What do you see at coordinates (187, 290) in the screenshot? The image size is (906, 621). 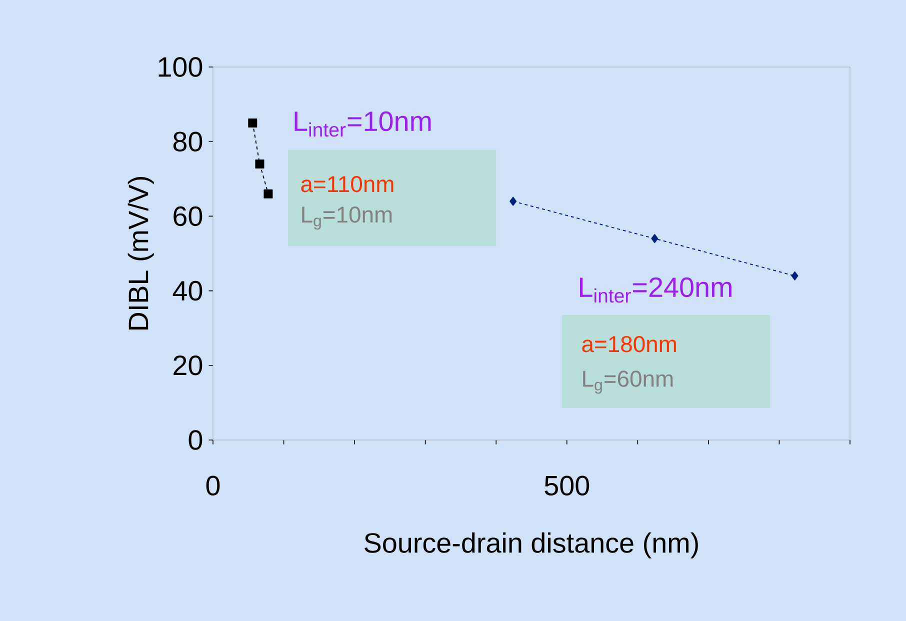 I see `y-tick-label: 40` at bounding box center [187, 290].